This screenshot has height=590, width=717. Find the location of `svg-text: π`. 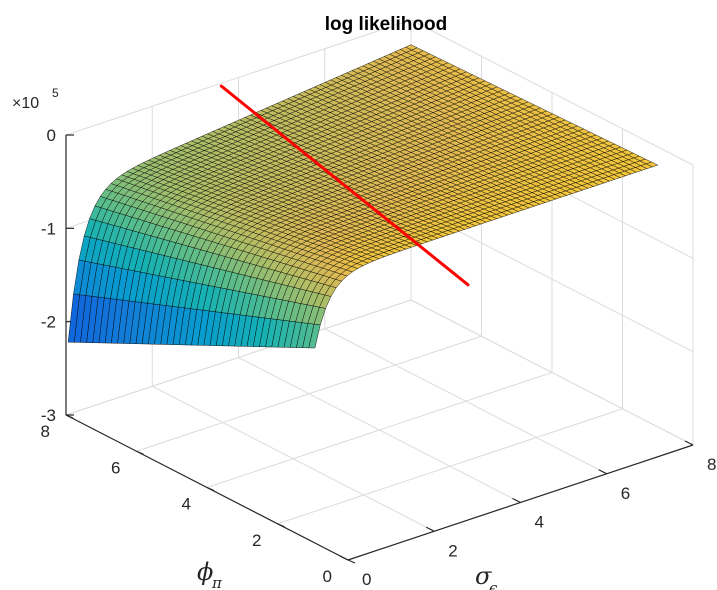

svg-text: π is located at coordinates (217, 582).